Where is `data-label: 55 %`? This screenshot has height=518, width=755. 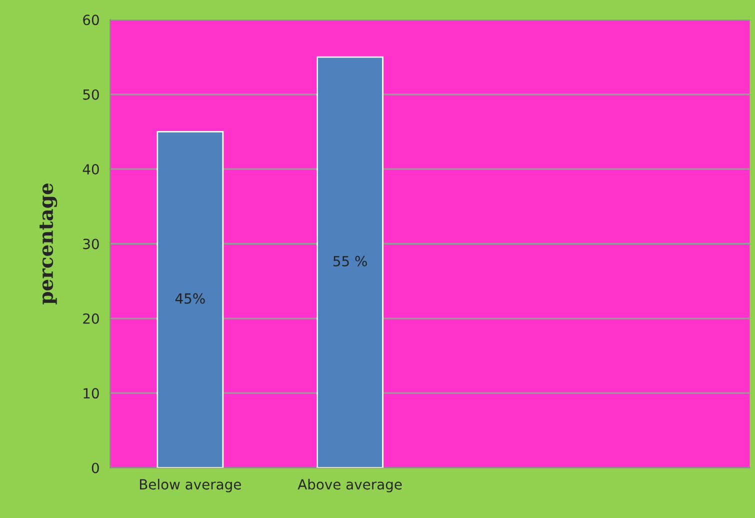 data-label: 55 % is located at coordinates (350, 261).